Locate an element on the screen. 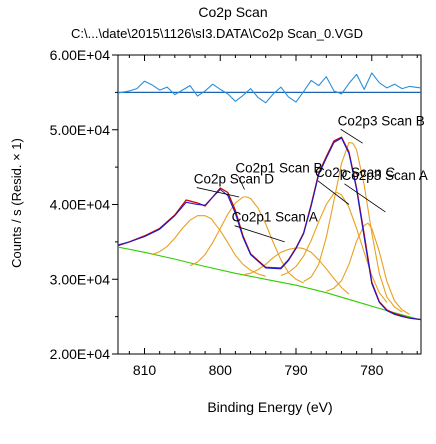 Image resolution: width=436 pixels, height=444 pixels. annotation-label: Co2p1 Scan B is located at coordinates (278, 167).